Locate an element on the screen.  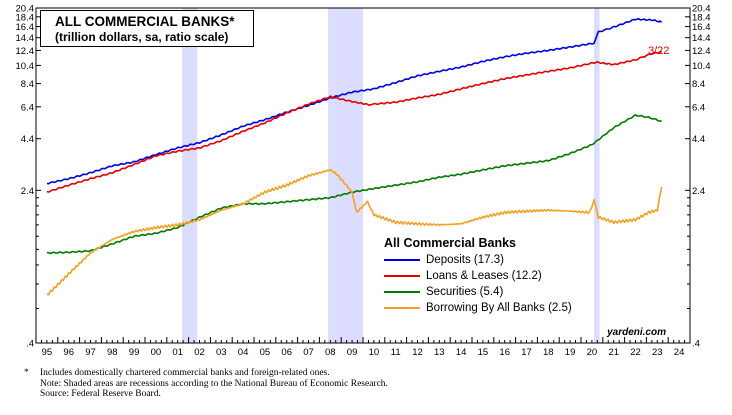
y-tick-label-right: 20.4 is located at coordinates (701, 9).